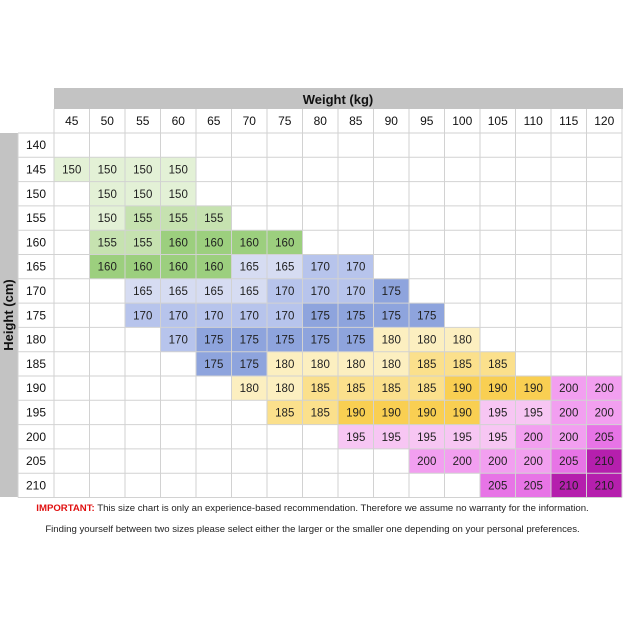  What do you see at coordinates (285, 121) in the screenshot?
I see `weight-tick-label: 75` at bounding box center [285, 121].